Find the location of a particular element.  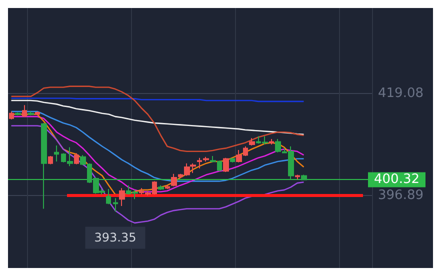

line-series is located at coordinates (157, 118).